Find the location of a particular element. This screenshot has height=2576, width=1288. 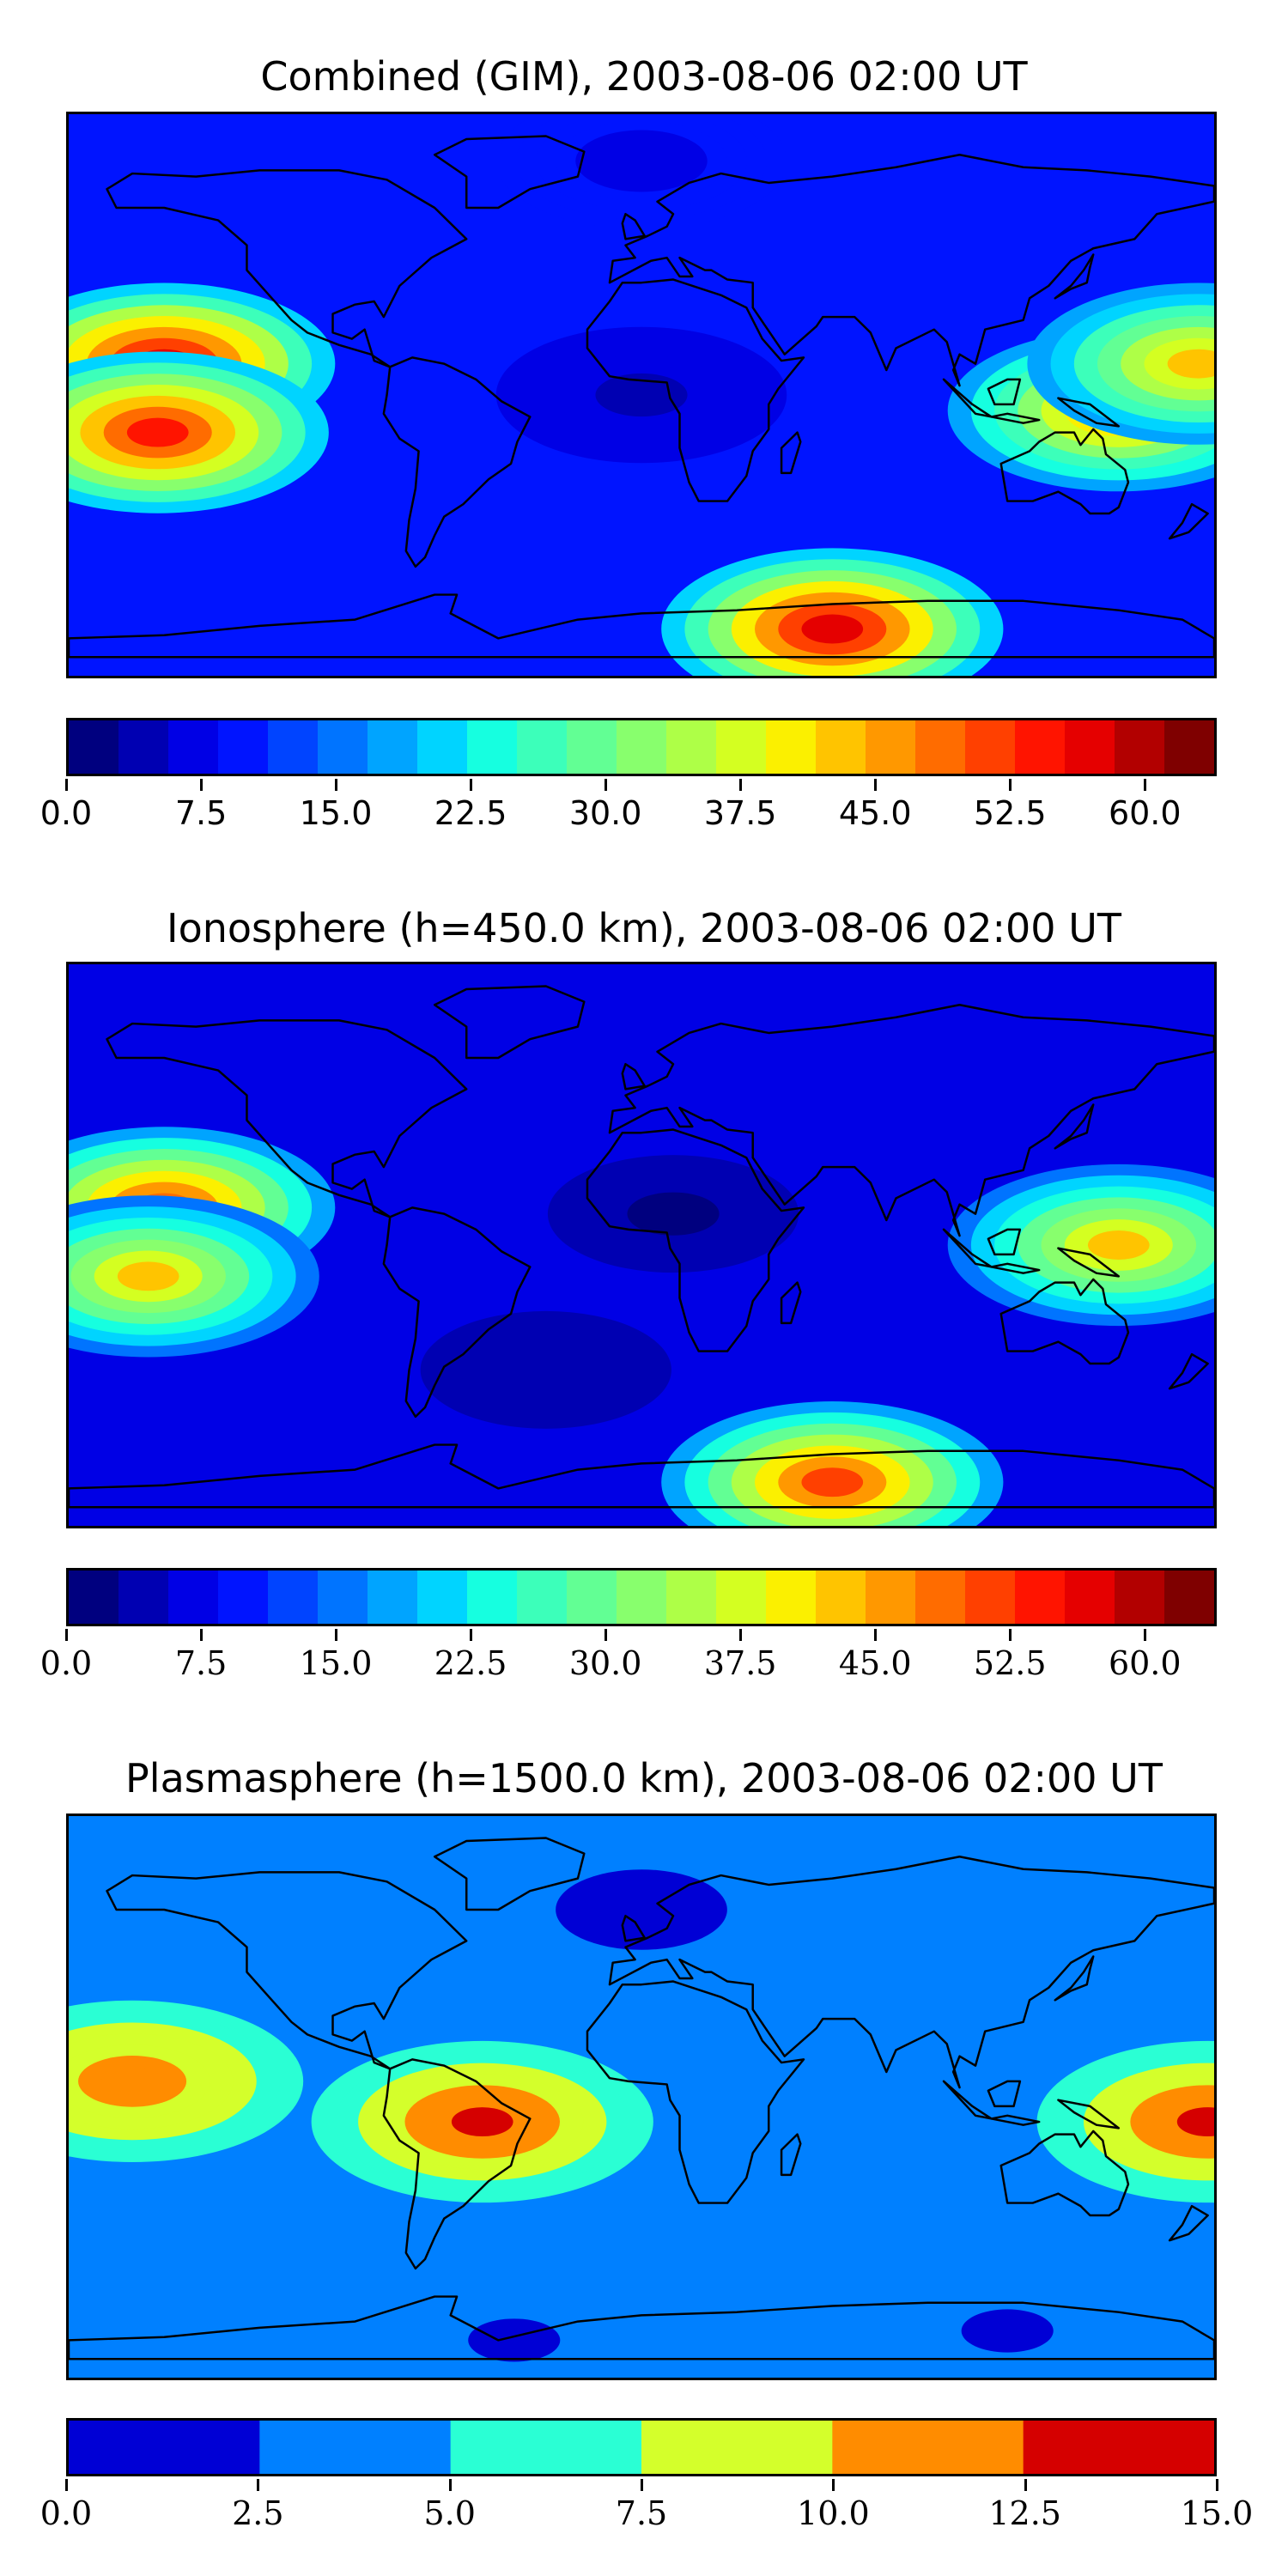

ionosphere-colorbar is located at coordinates (641, 1597).